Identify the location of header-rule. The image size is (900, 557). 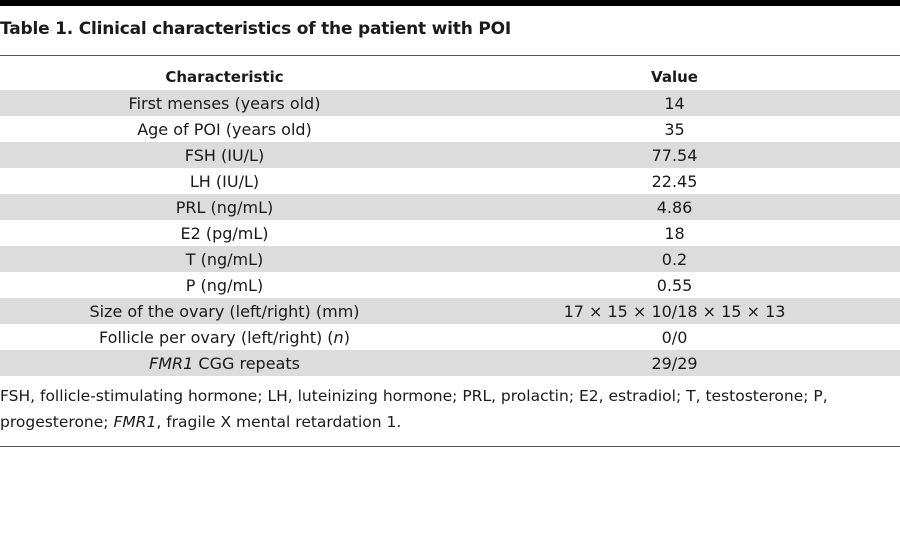
(450, 55).